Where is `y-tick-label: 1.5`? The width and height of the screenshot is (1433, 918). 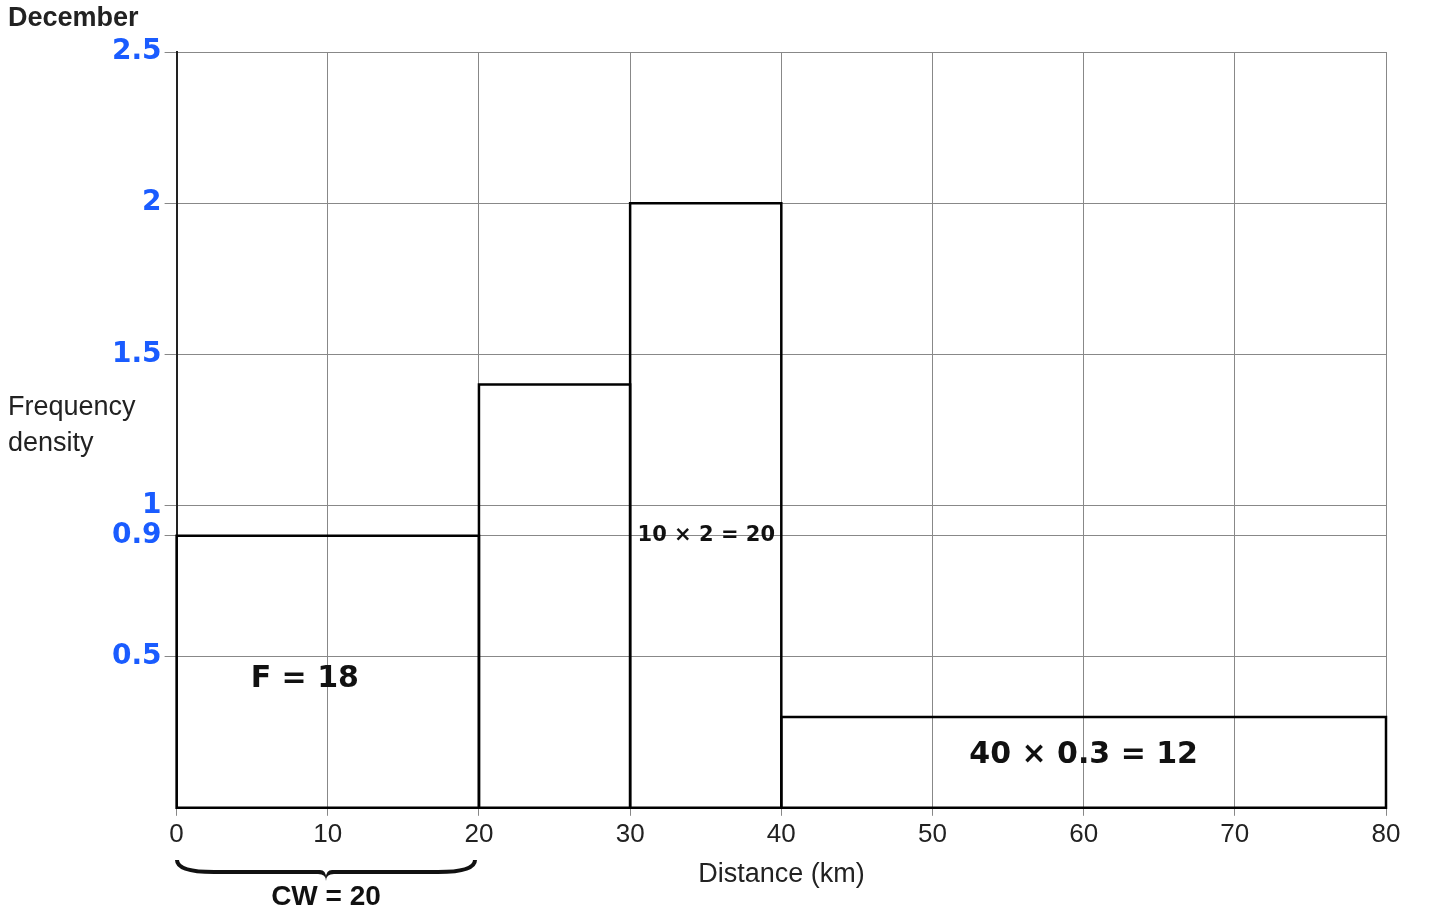
y-tick-label: 1.5 is located at coordinates (136, 352).